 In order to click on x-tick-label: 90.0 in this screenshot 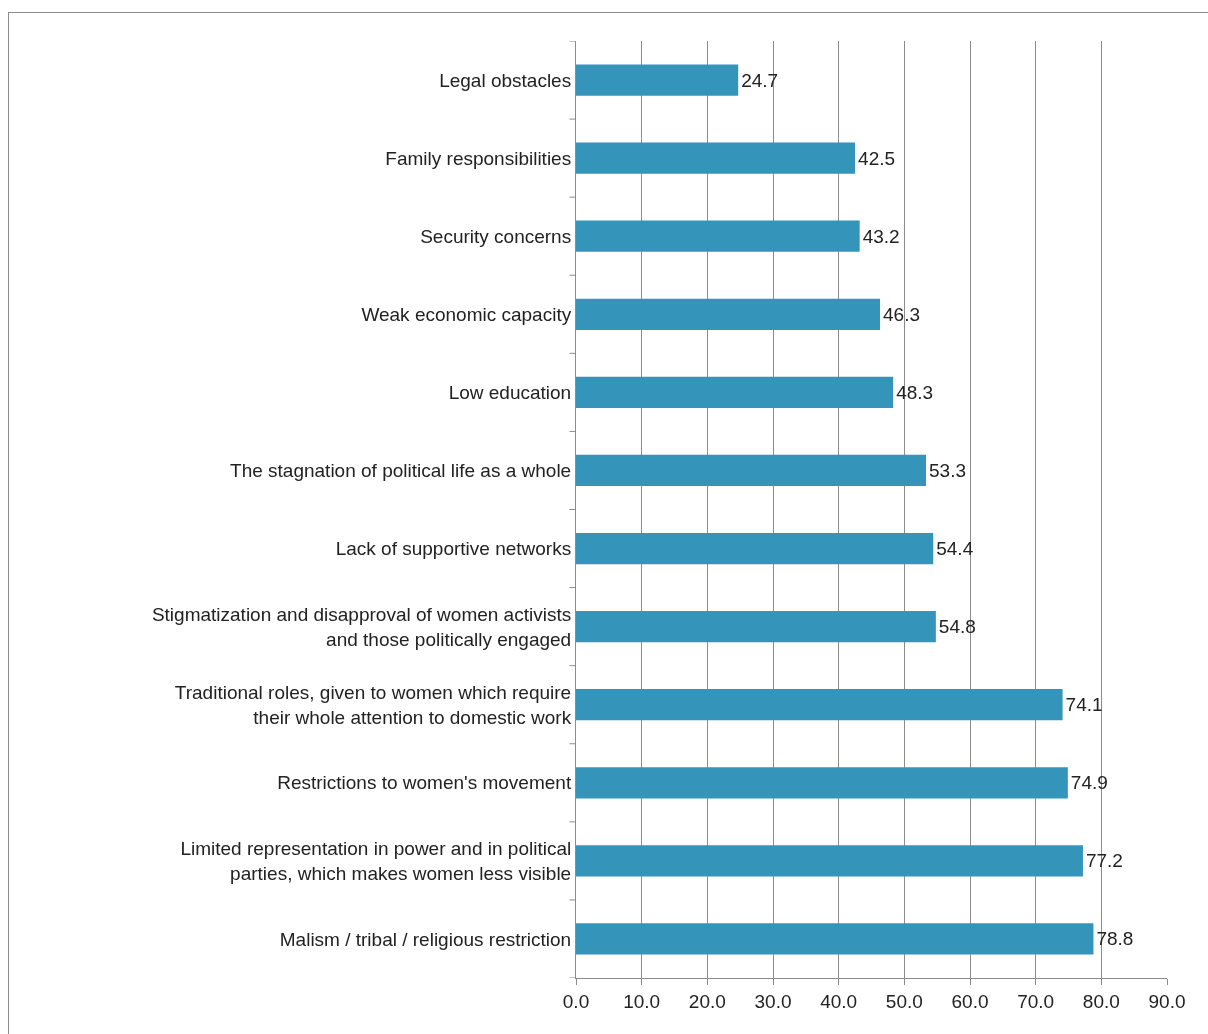, I will do `click(1167, 1001)`.